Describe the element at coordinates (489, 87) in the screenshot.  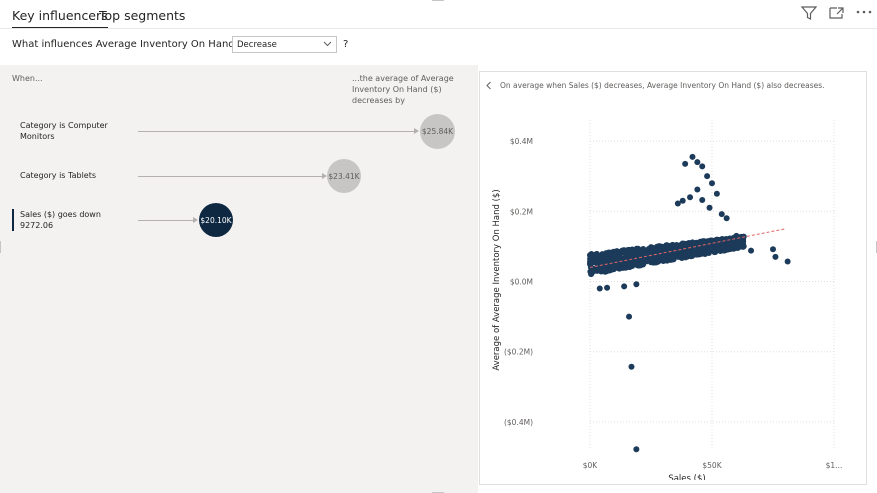
I see `chevron-left-icon` at that location.